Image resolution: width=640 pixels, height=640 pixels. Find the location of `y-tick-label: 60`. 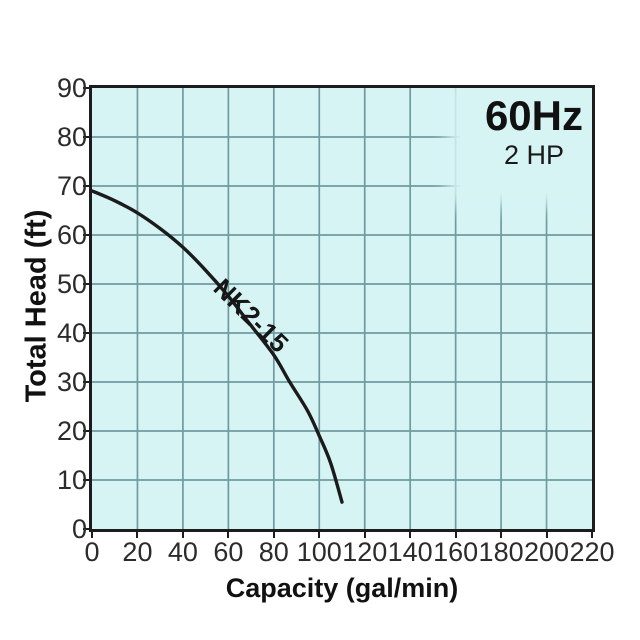

y-tick-label: 60 is located at coordinates (71, 234).